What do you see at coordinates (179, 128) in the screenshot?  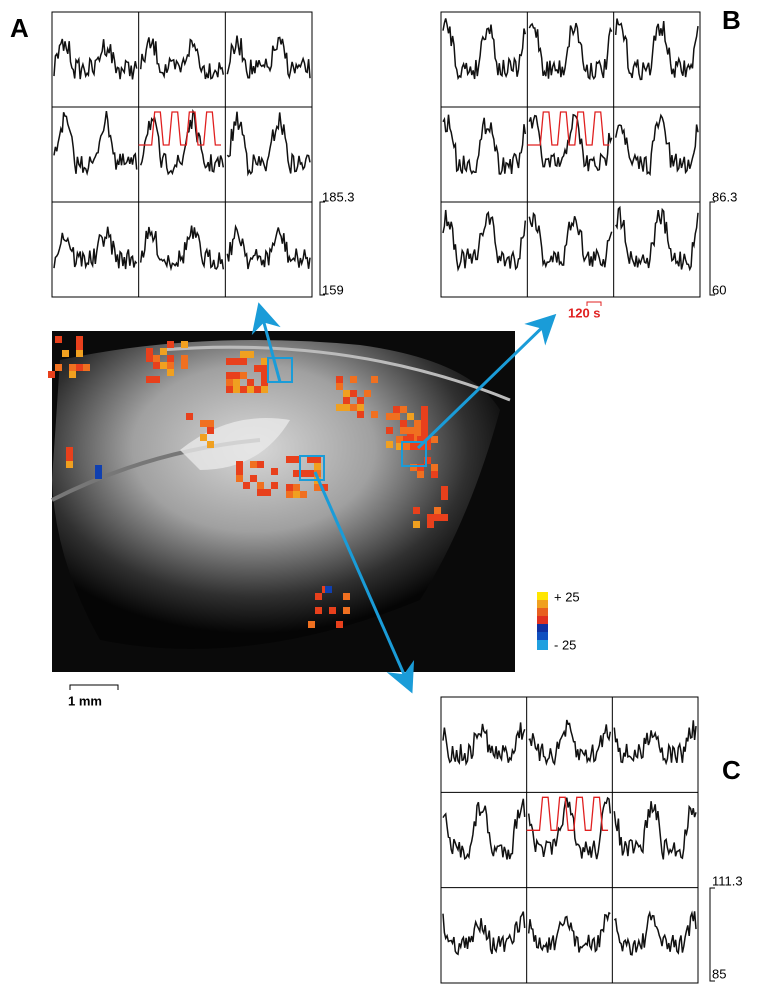 I see `stimulus-trace` at bounding box center [179, 128].